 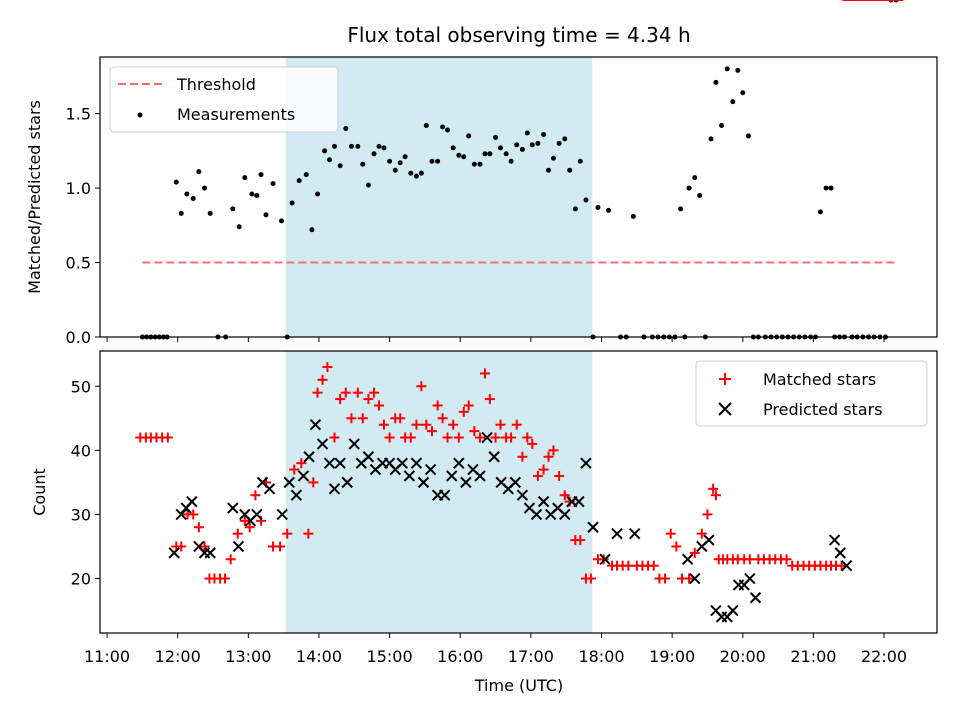 What do you see at coordinates (78, 263) in the screenshot?
I see `ratio-y-tick-label: 0.5` at bounding box center [78, 263].